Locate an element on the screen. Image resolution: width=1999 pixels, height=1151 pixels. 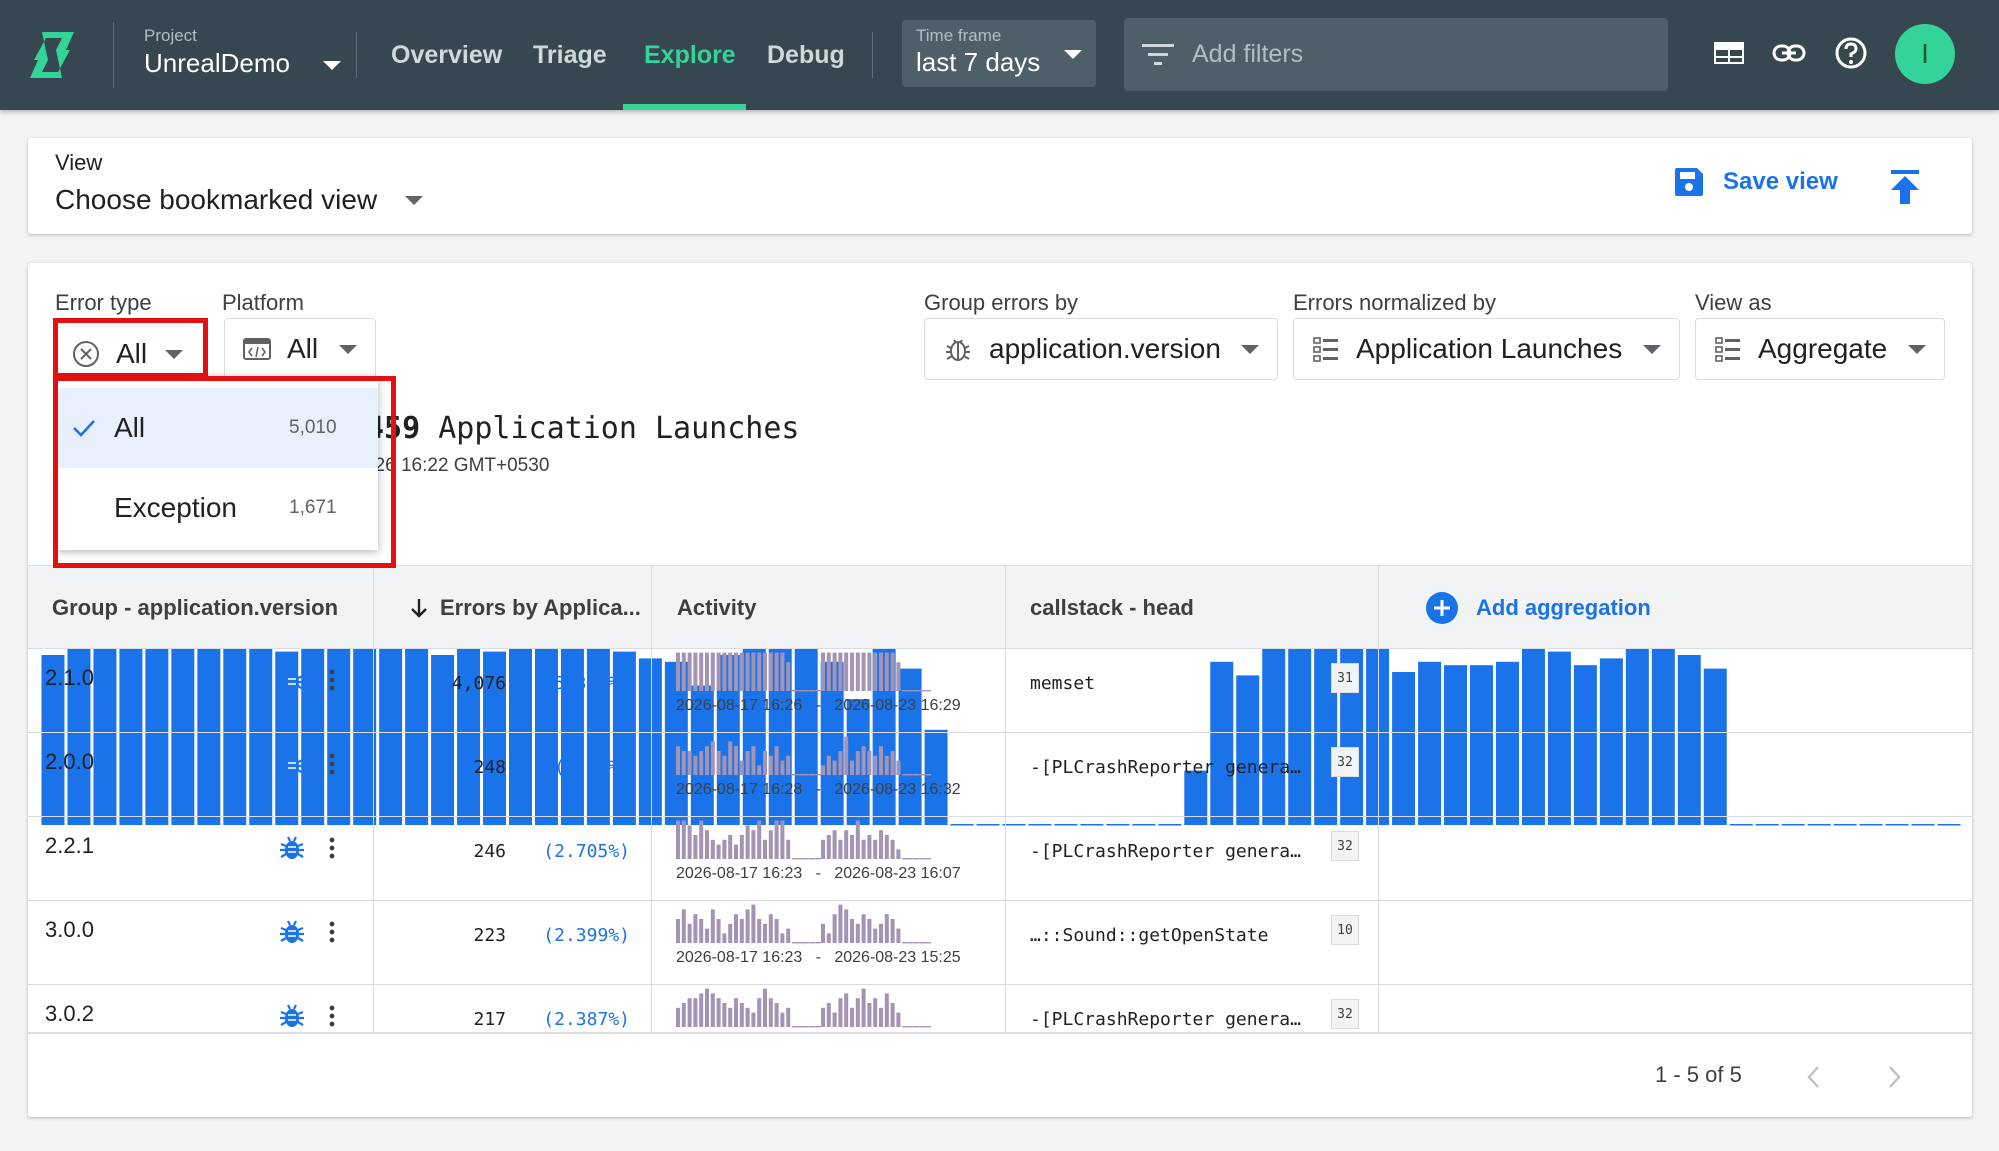
nav-triage: Triage is located at coordinates (570, 54).